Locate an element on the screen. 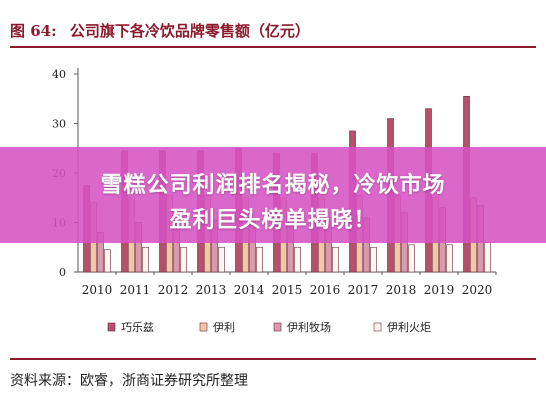 This screenshot has height=400, width=546. bar-4-2020 is located at coordinates (487, 257).